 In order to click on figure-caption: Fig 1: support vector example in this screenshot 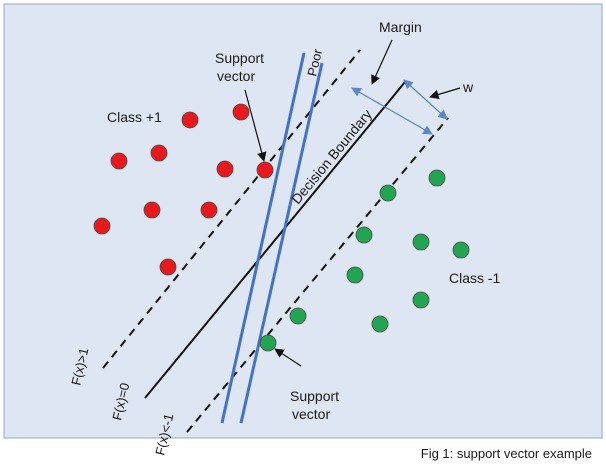, I will do `click(506, 453)`.